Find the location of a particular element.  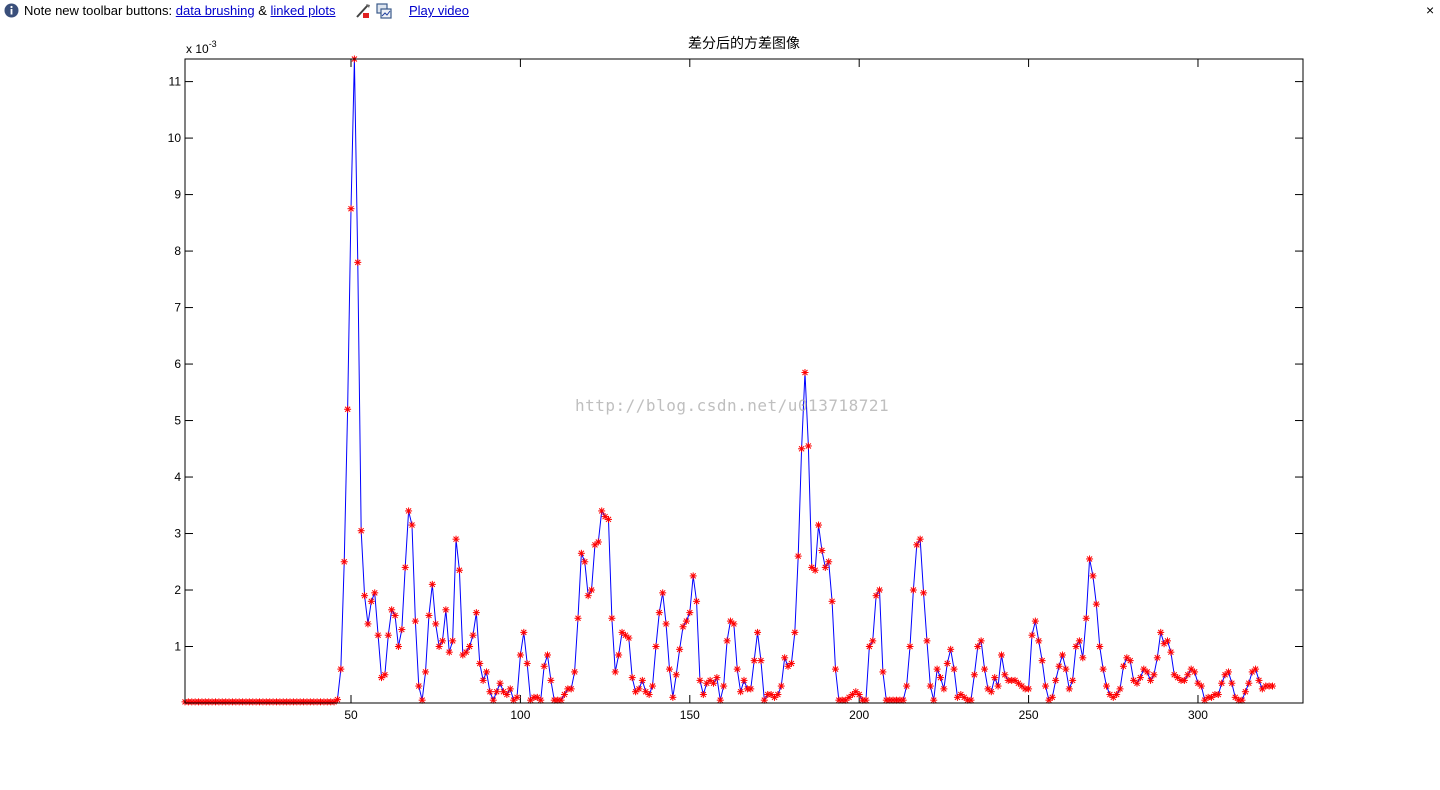

watermark: http://blog.csdn.net/u013718721 is located at coordinates (732, 405).